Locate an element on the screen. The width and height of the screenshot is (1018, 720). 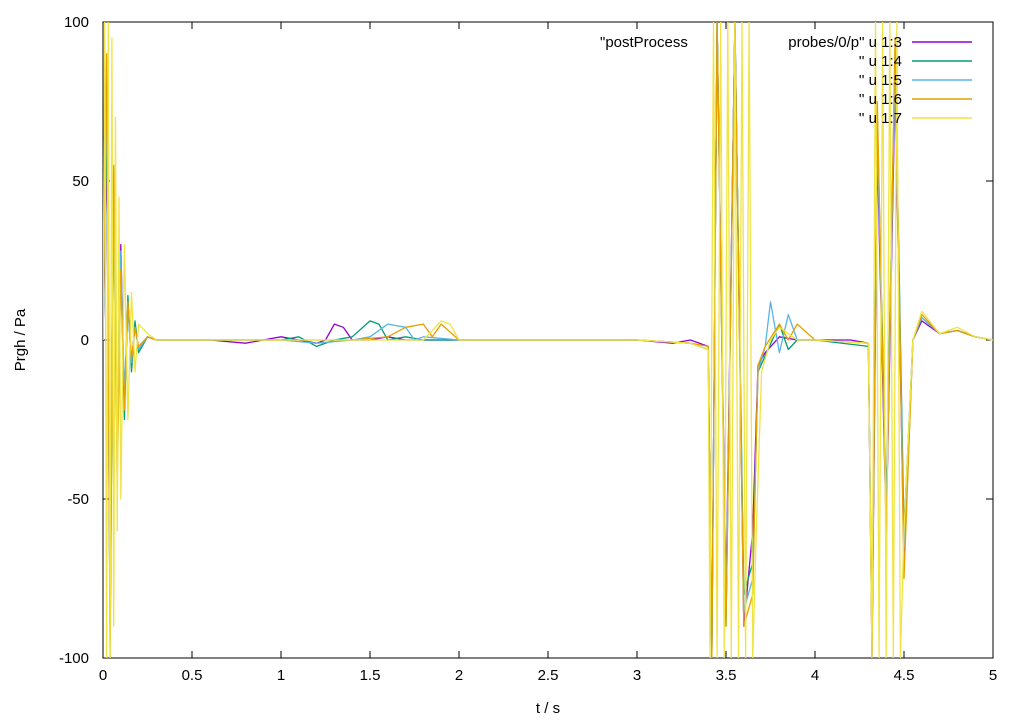
y-tick-label: 100 is located at coordinates (76, 22).